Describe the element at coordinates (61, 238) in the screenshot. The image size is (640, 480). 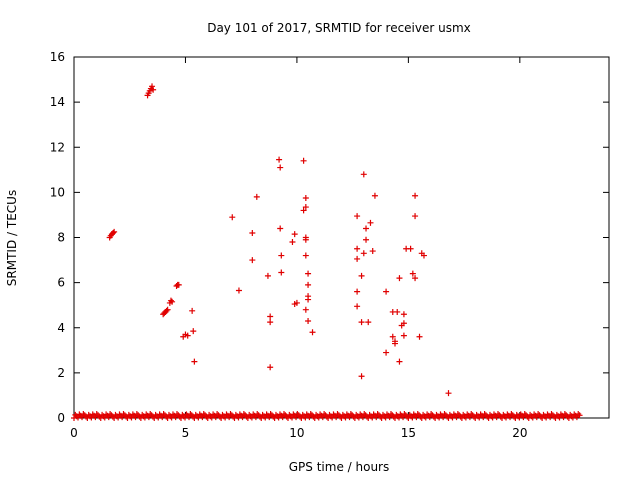
I see `y-tick-label: 8` at that location.